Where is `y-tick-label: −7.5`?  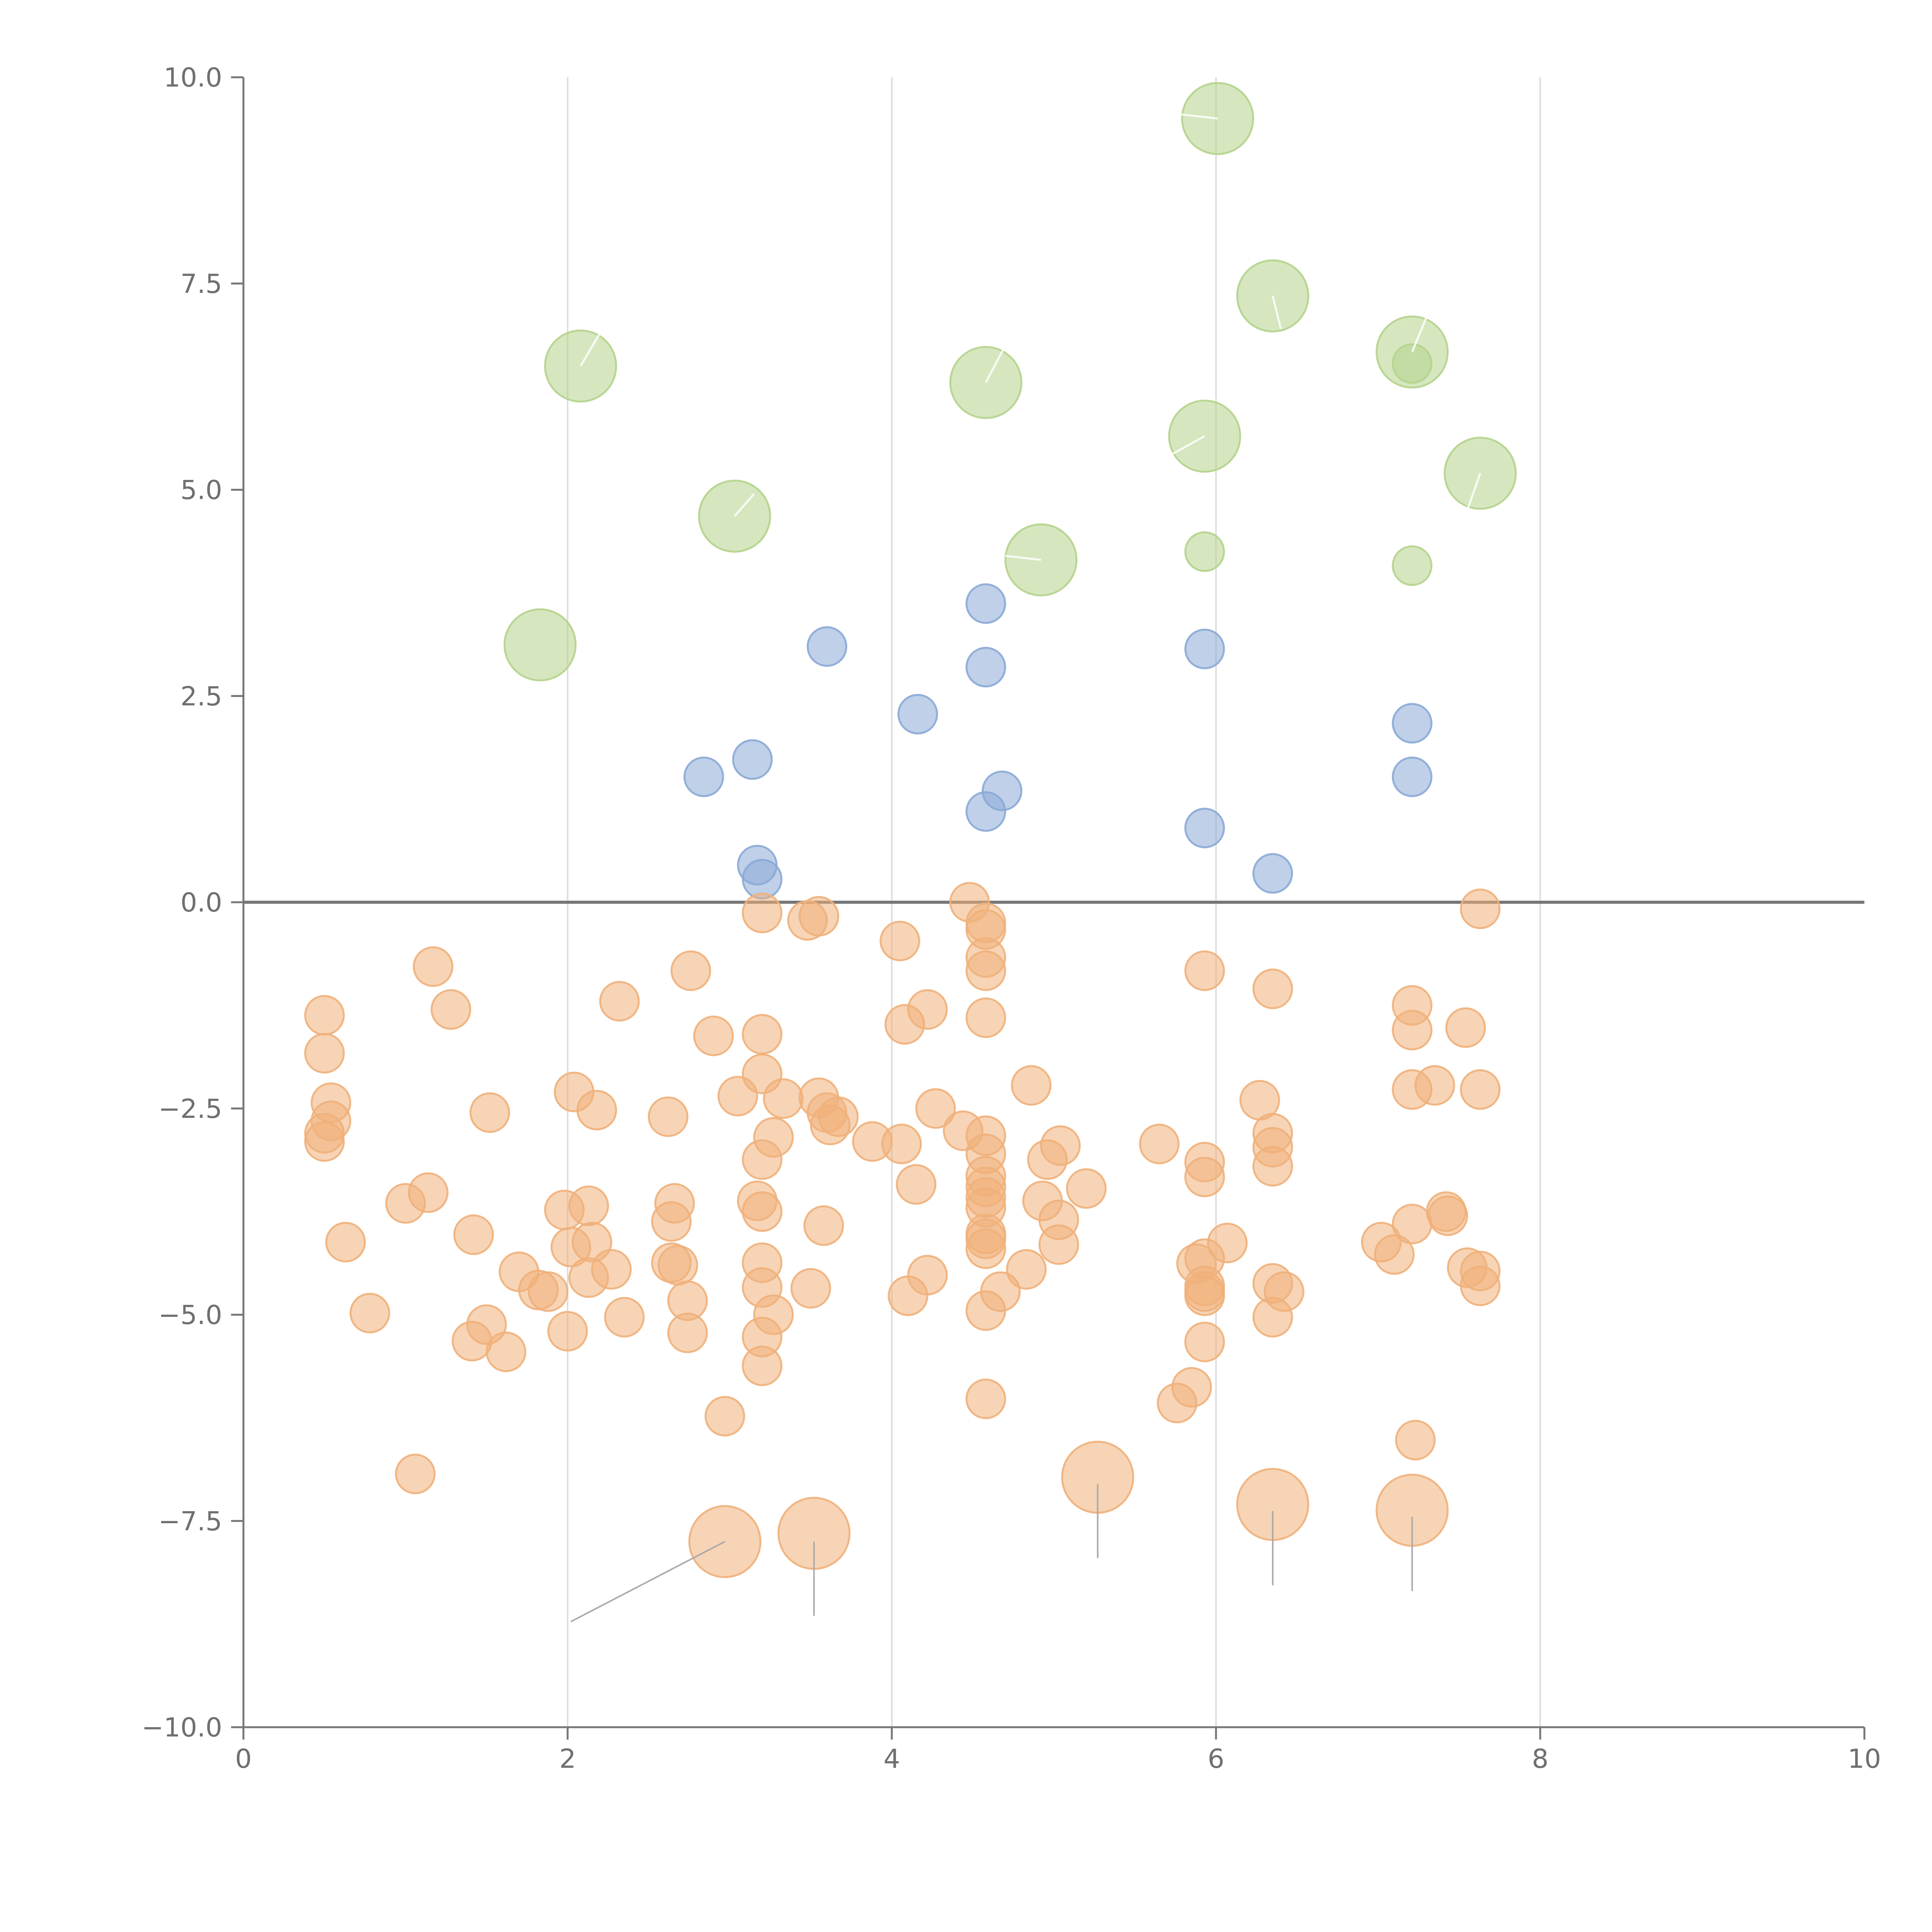
y-tick-label: −7.5 is located at coordinates (190, 1522).